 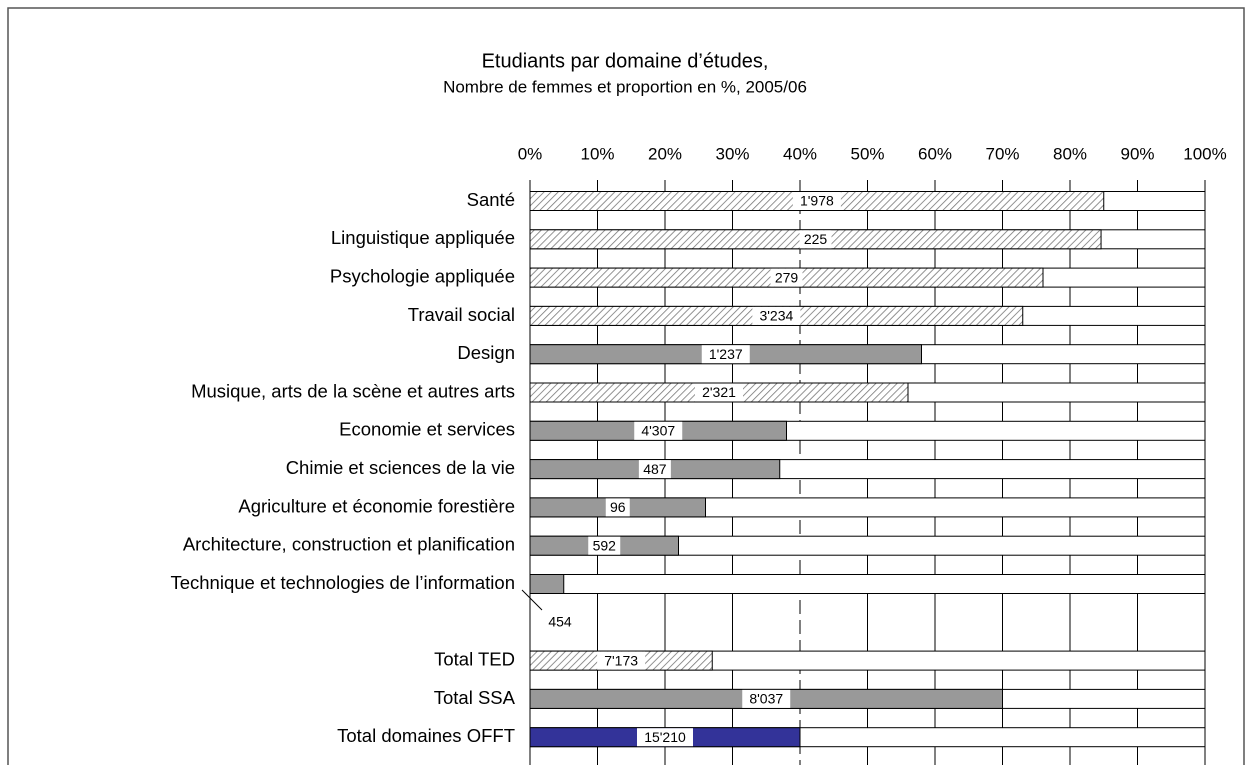 I want to click on data-label: 7'173, so click(x=621, y=660).